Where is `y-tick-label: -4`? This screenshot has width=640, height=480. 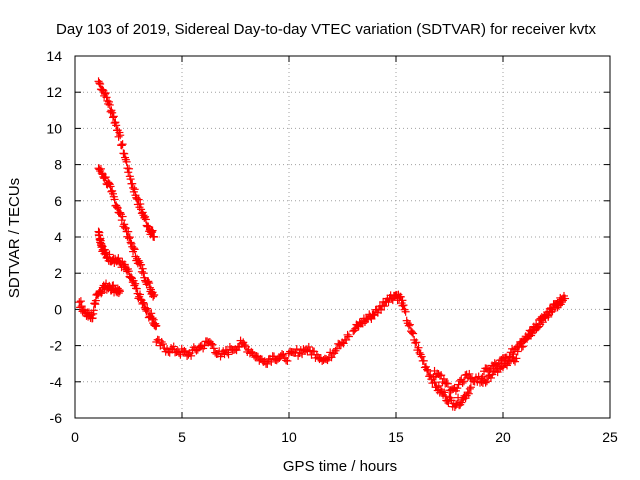
y-tick-label: -4 is located at coordinates (56, 382).